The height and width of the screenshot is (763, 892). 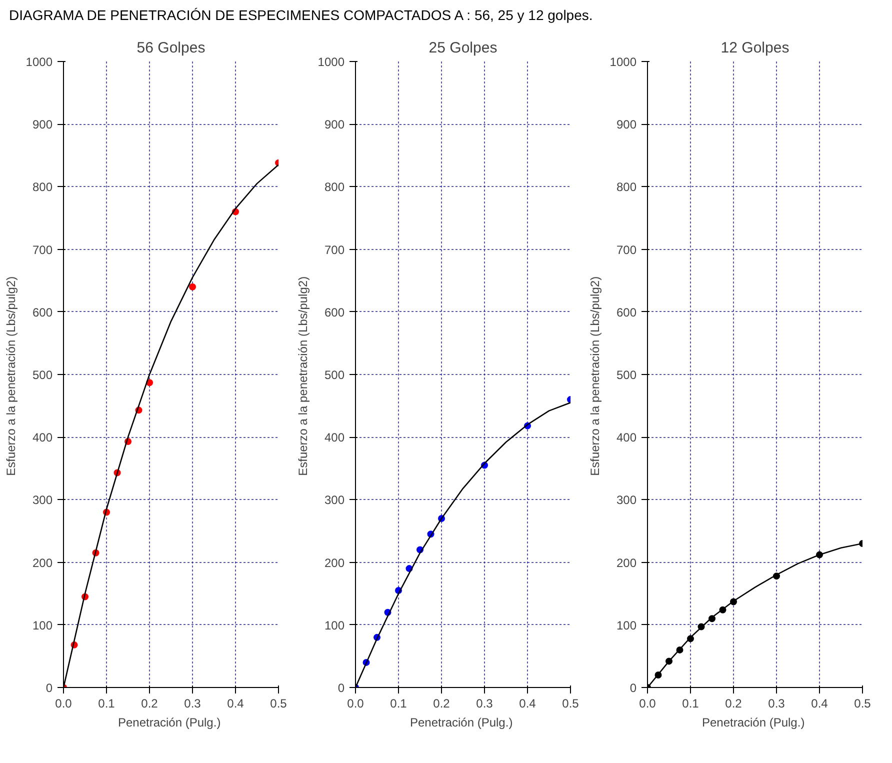 What do you see at coordinates (755, 48) in the screenshot?
I see `chart-subtitle: 12 Golpes` at bounding box center [755, 48].